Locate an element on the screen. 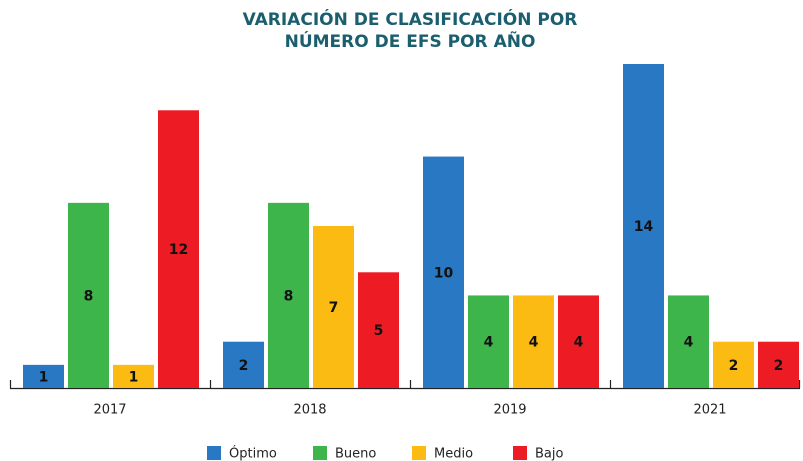  legend-label: Medio is located at coordinates (453, 454).